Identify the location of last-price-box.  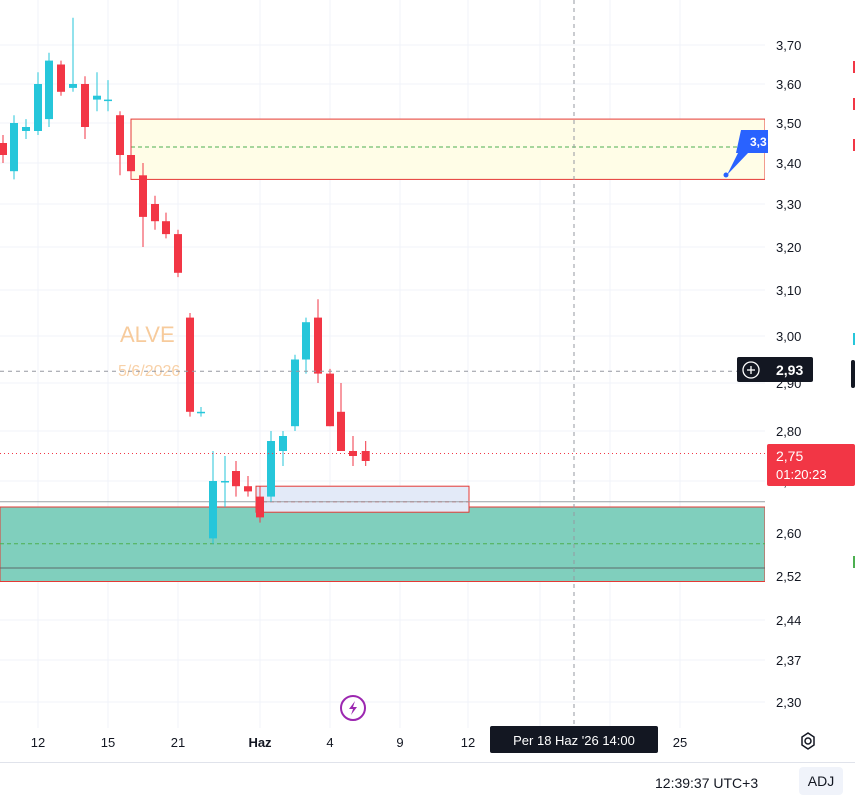
(811, 465).